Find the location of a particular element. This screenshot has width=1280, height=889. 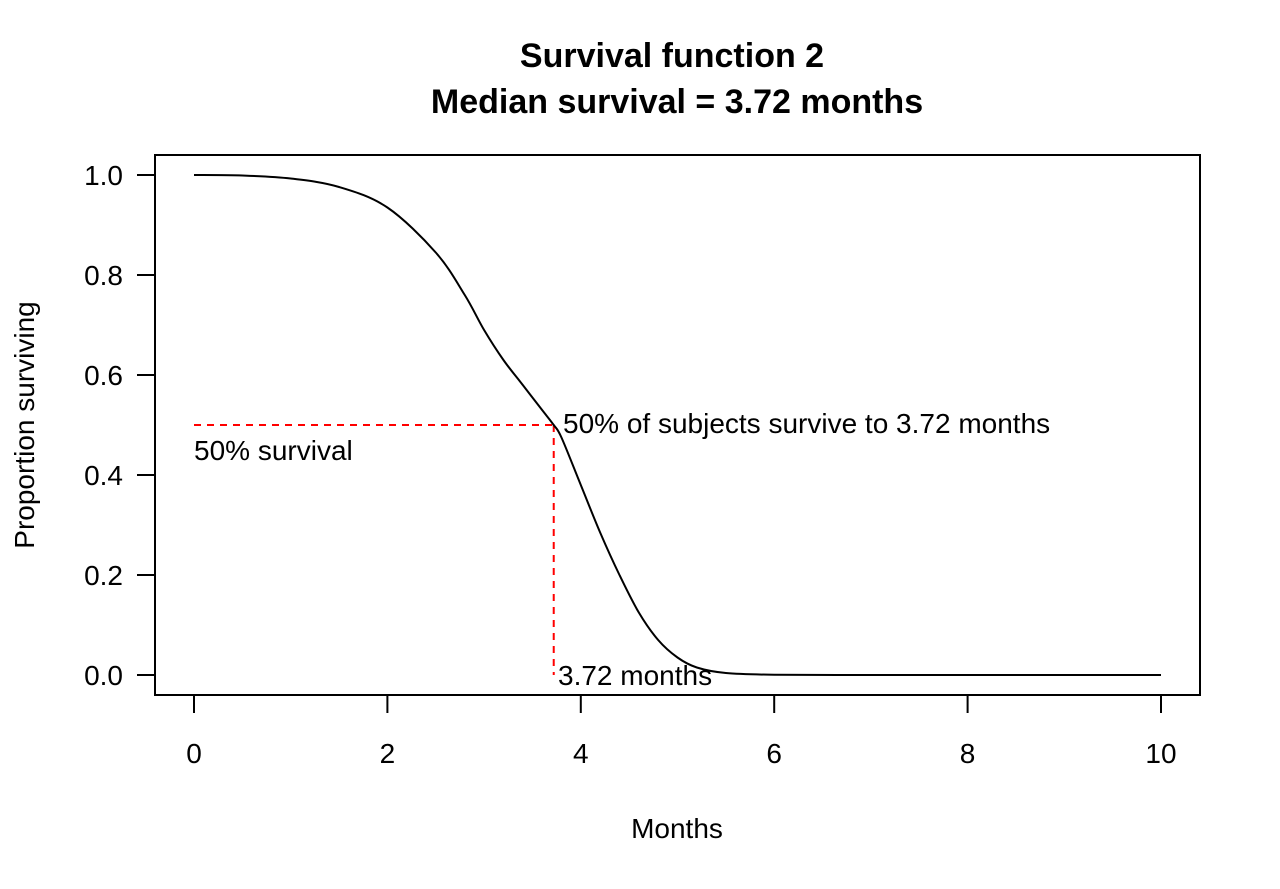

x-tick-label: 2 is located at coordinates (388, 753).